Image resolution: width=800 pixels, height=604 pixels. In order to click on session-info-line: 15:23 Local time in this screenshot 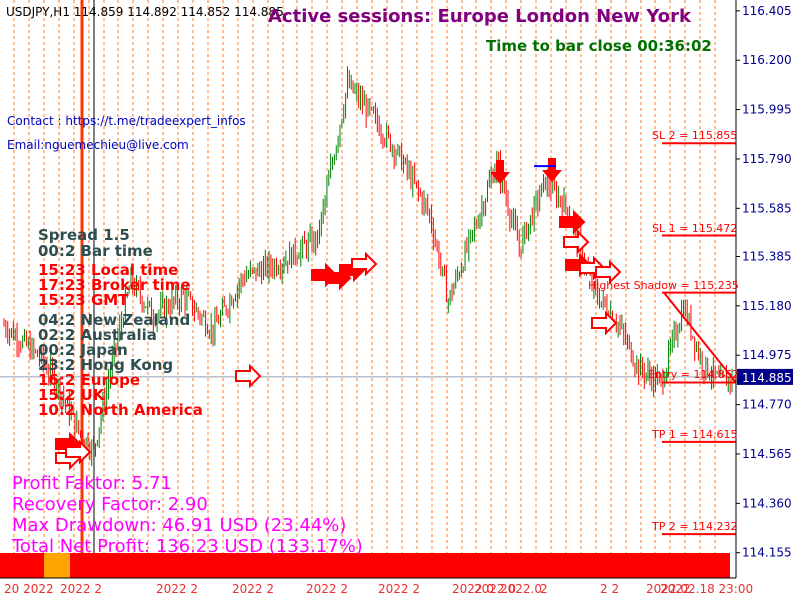, I will do `click(108, 270)`.